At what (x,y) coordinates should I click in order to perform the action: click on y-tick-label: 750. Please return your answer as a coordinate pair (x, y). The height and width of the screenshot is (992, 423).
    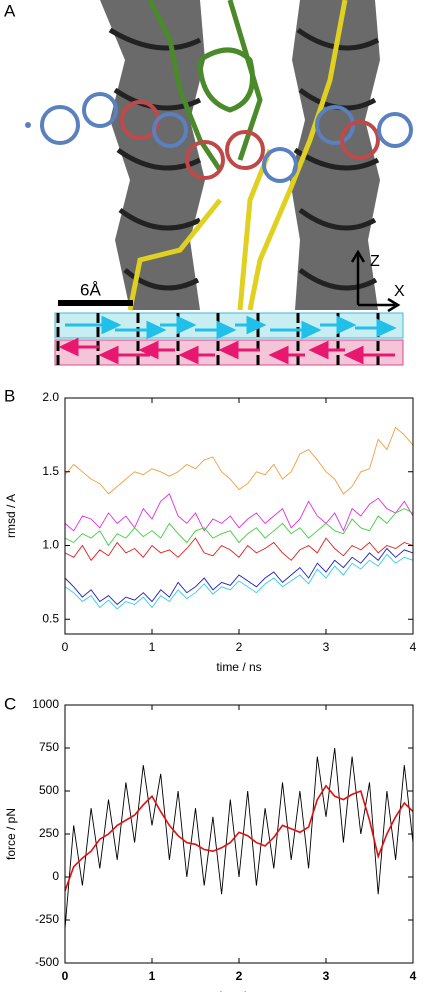
    Looking at the image, I should click on (49, 747).